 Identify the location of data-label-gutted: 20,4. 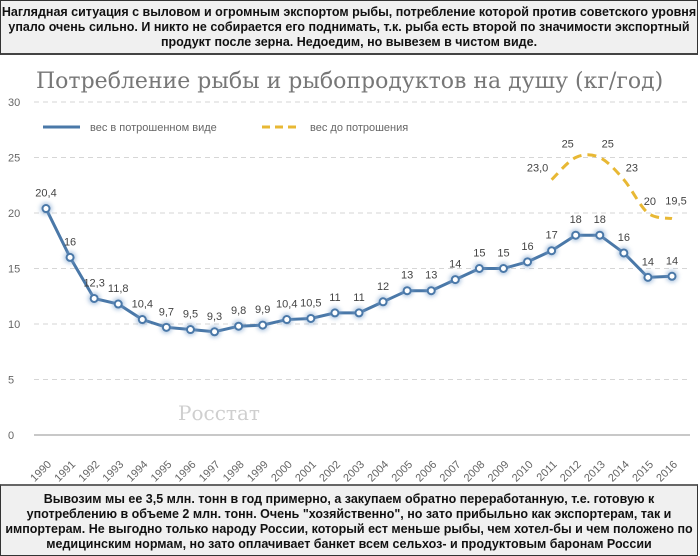
(45, 194).